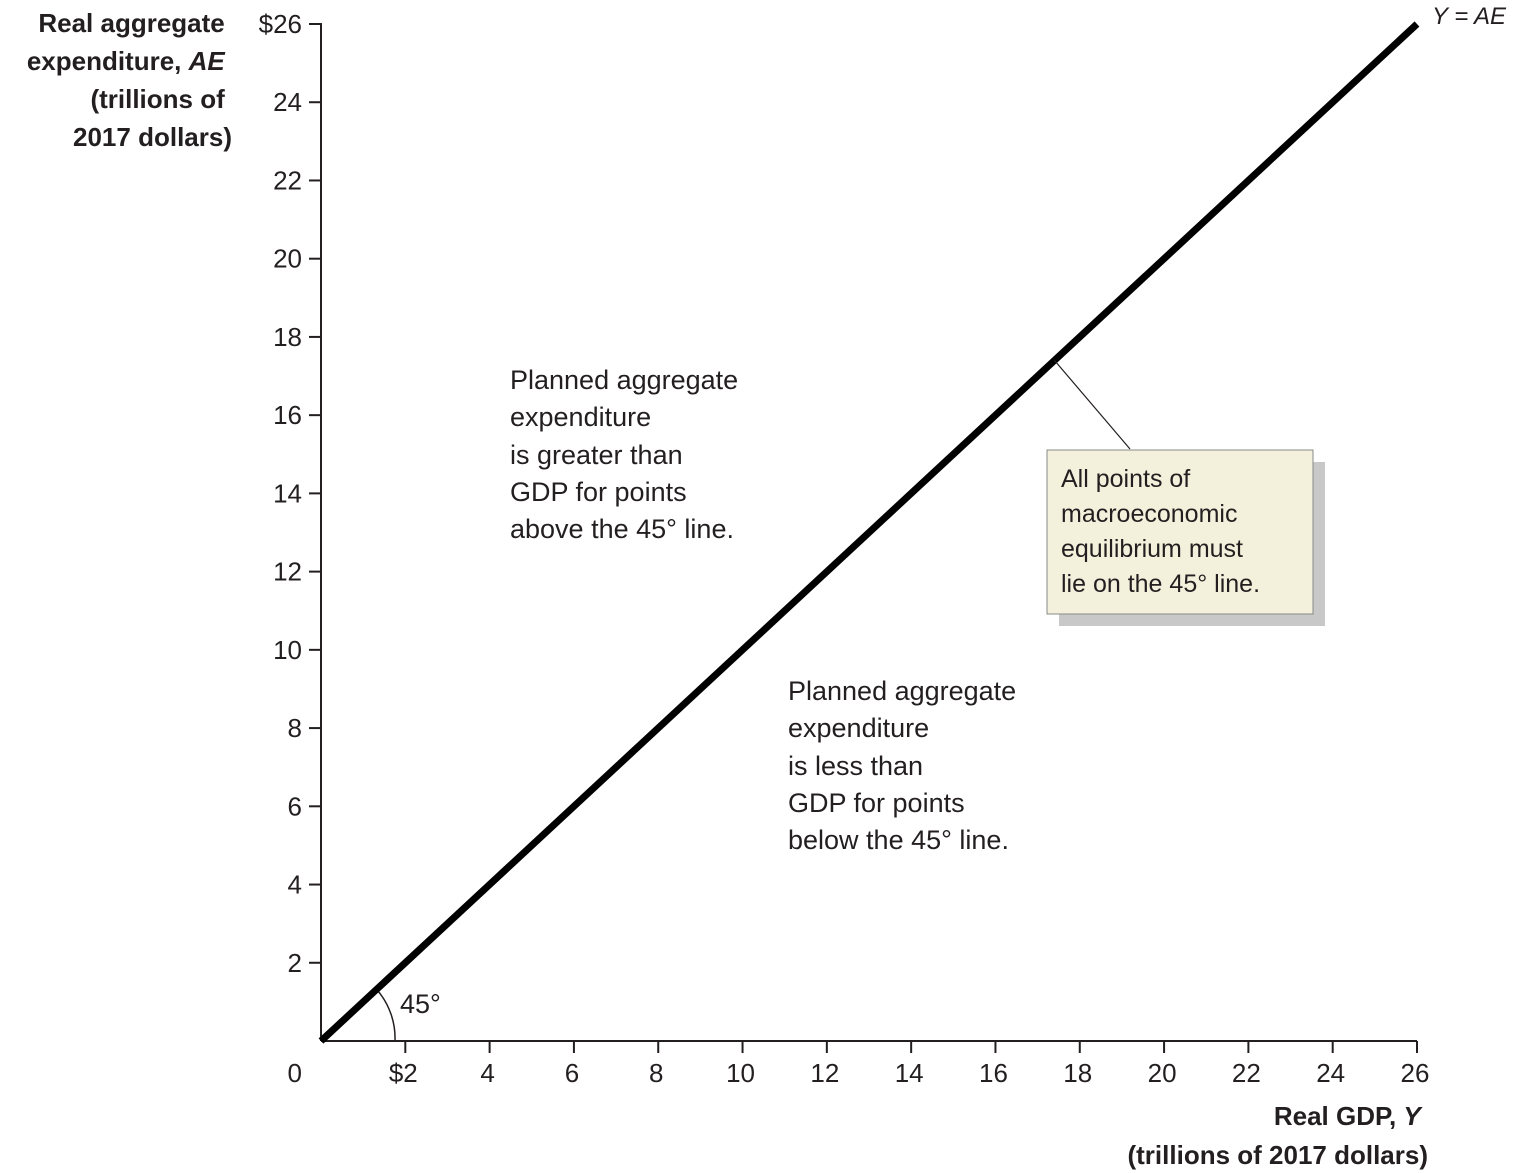  Describe the element at coordinates (858, 728) in the screenshot. I see `annotation-below-line: expenditure` at that location.